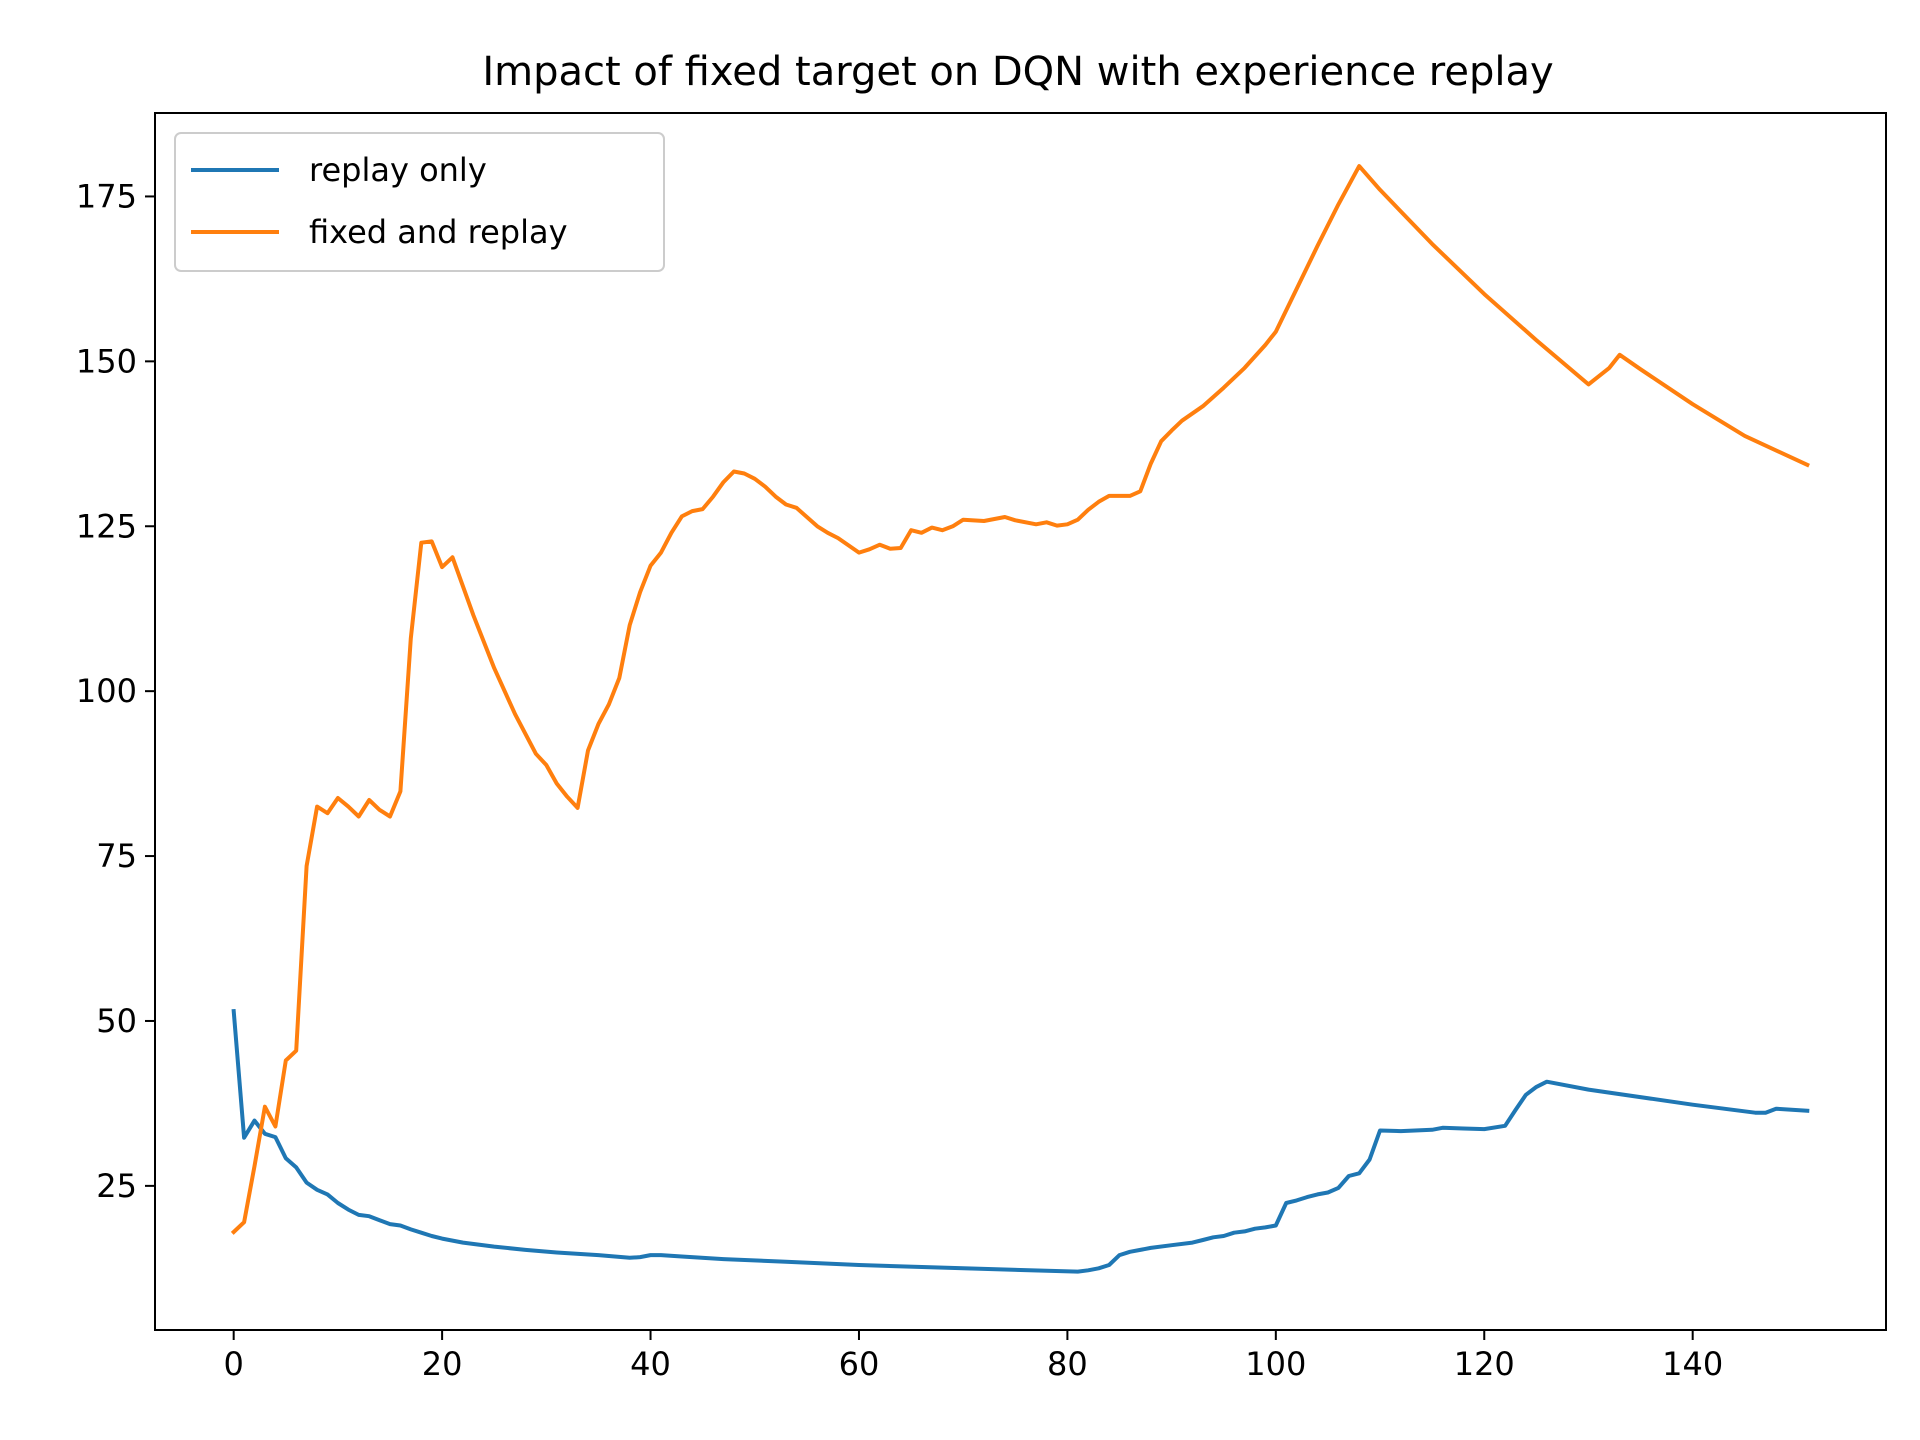 This screenshot has height=1440, width=1920. I want to click on x-tick-label: 140, so click(1692, 1364).